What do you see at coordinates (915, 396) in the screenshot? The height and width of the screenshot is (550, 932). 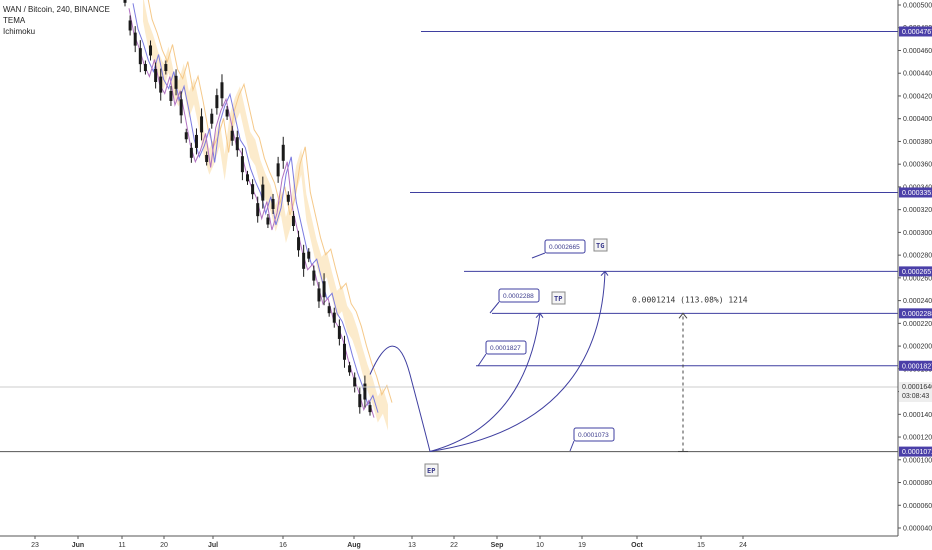 I see `countdown-label: 03:08:43` at bounding box center [915, 396].